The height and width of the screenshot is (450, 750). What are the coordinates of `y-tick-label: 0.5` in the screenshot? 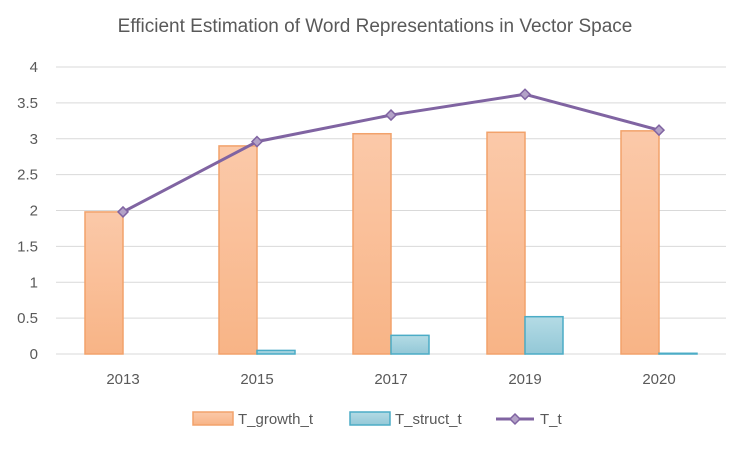 It's located at (27, 318).